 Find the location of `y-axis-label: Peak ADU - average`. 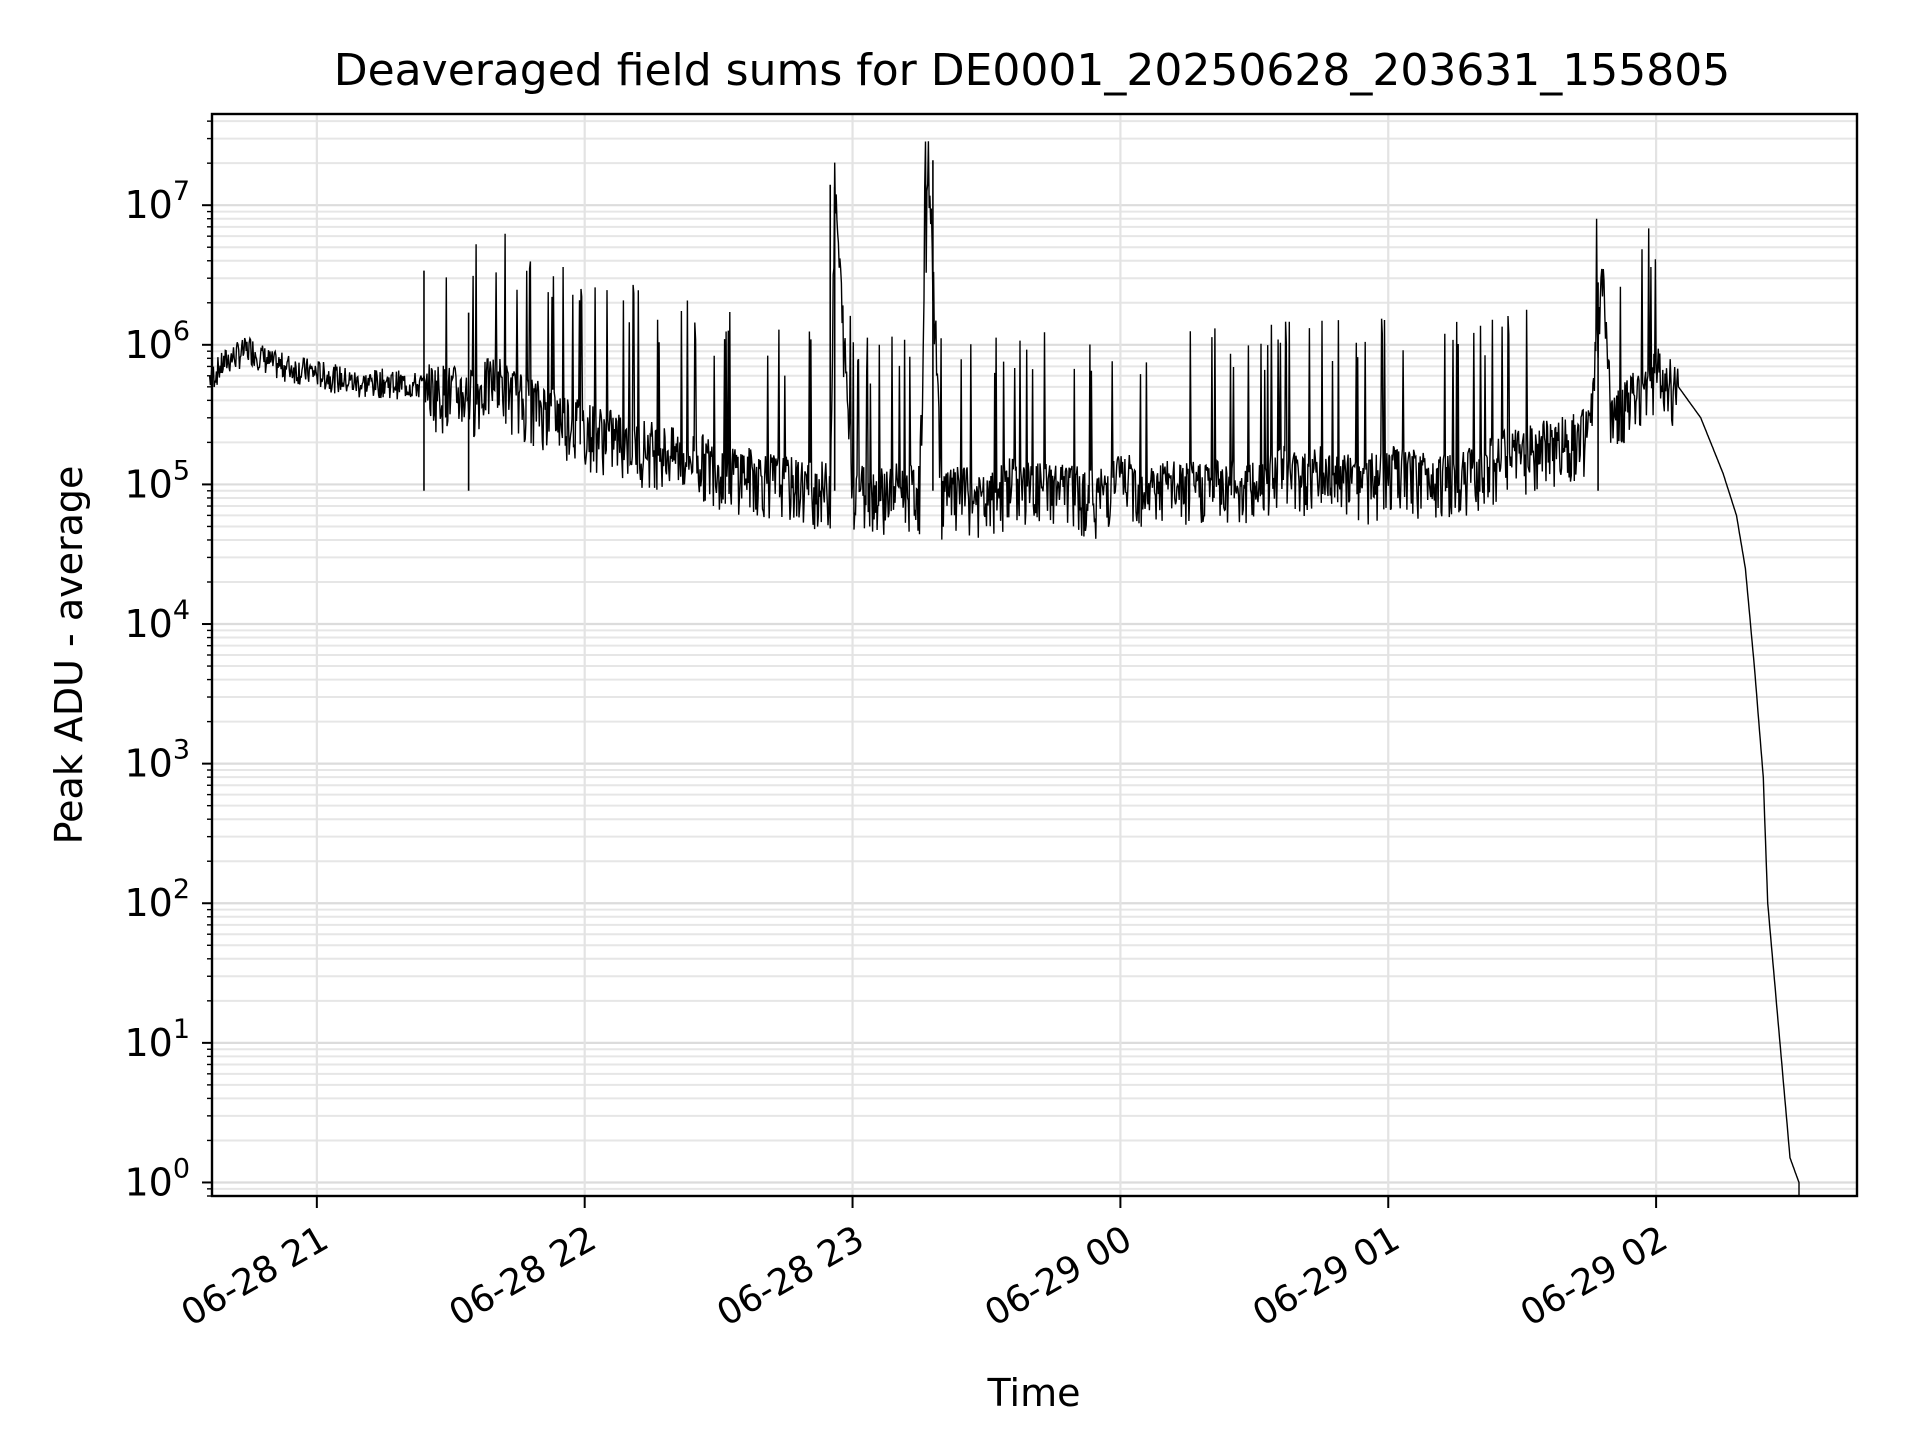

y-axis-label: Peak ADU - average is located at coordinates (69, 655).